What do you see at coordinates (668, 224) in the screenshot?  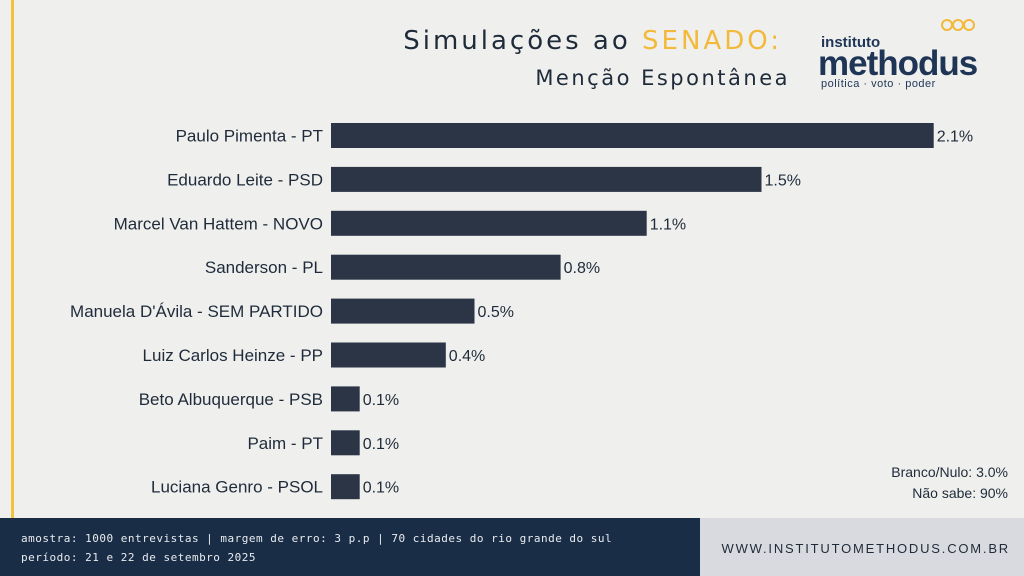 I see `value-label: 1.1%` at bounding box center [668, 224].